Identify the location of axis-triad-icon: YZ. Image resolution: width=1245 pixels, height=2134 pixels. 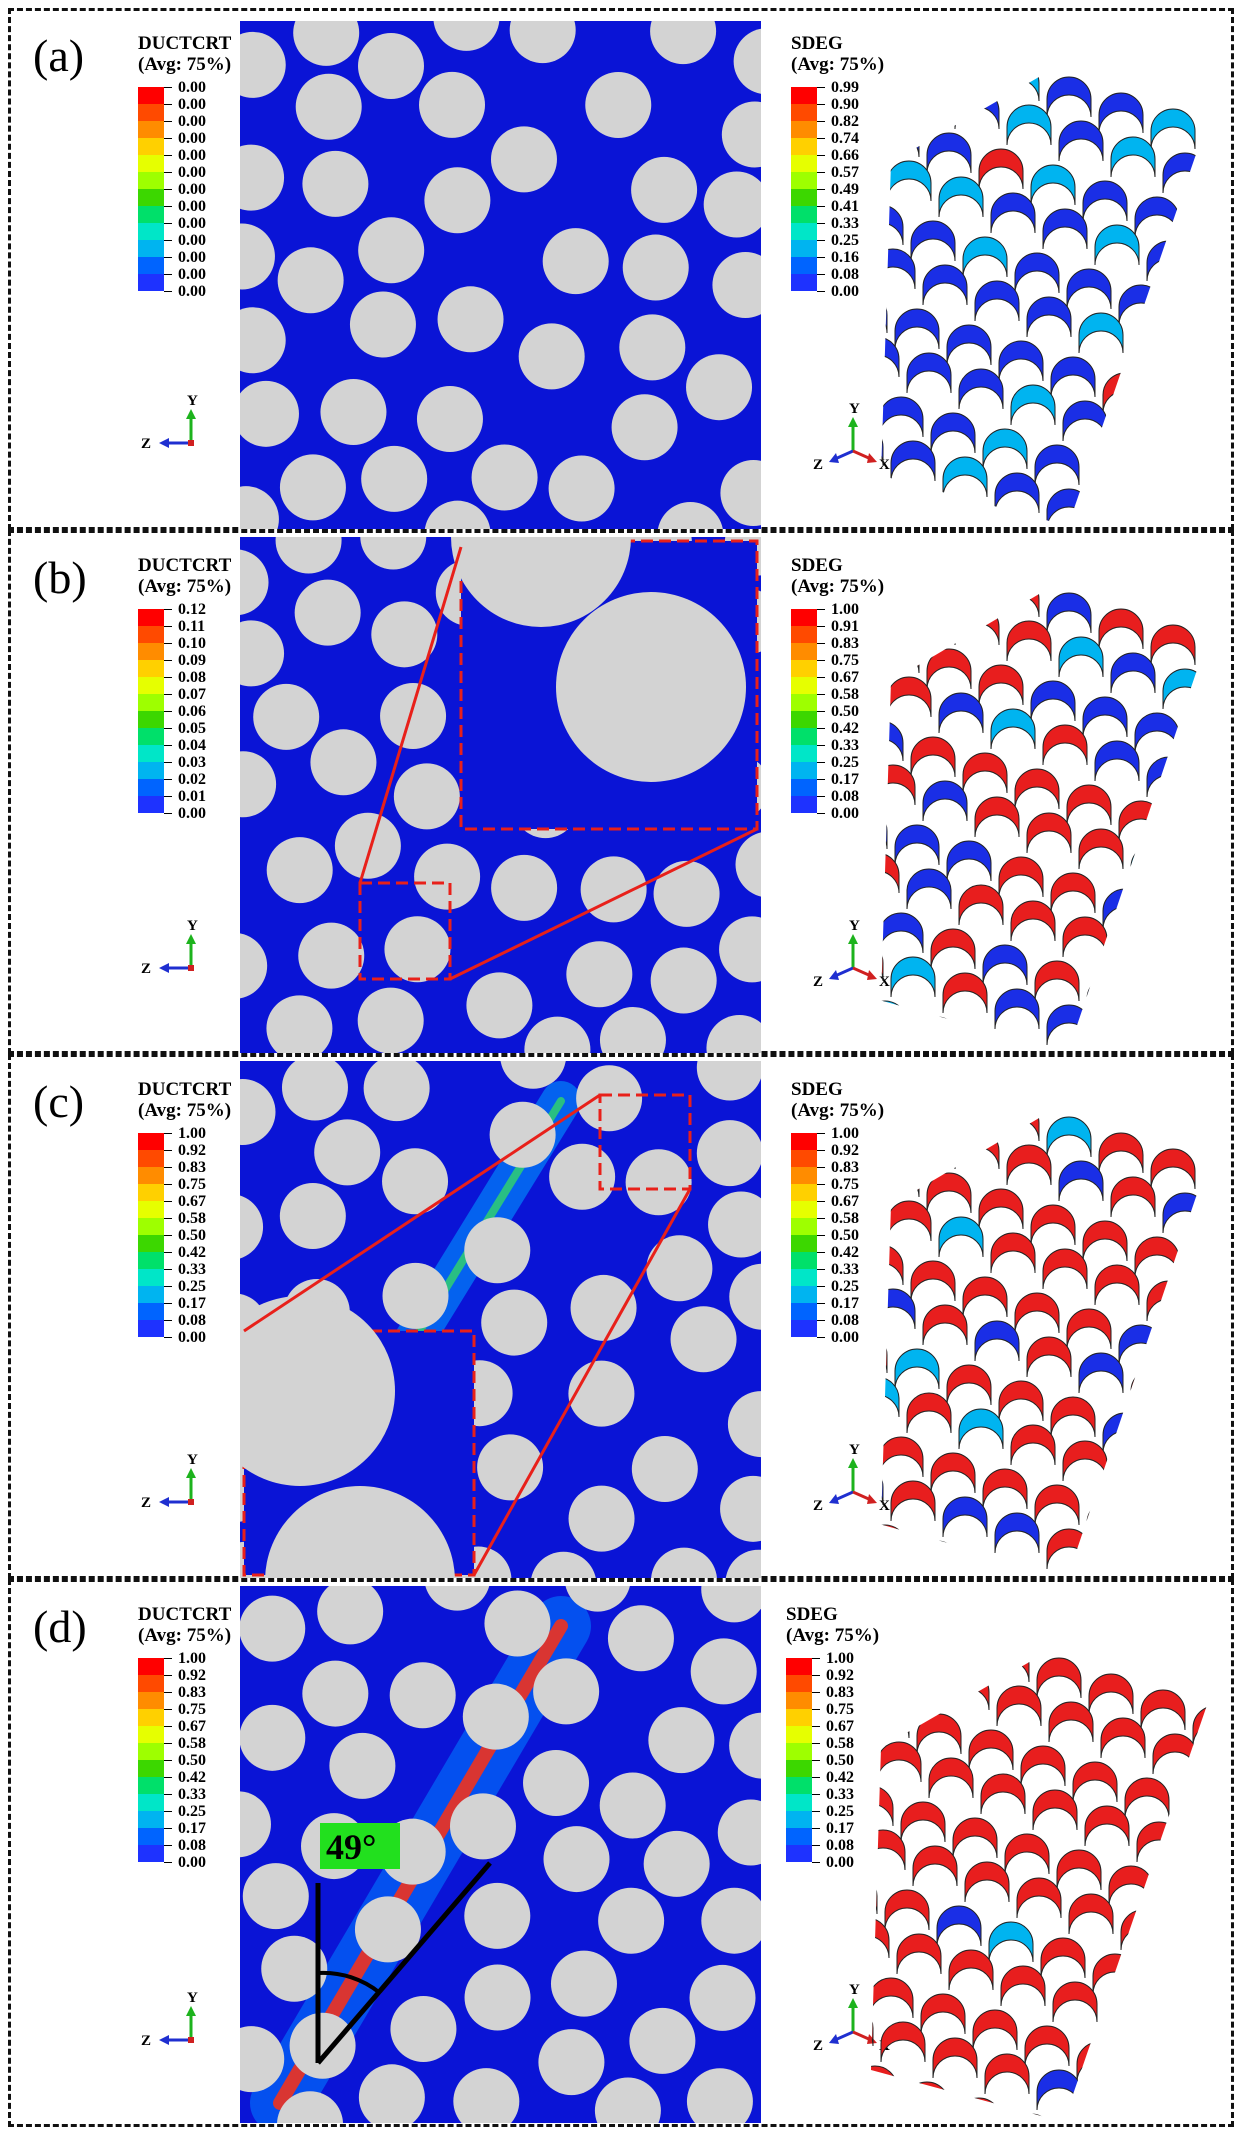
(169, 2019).